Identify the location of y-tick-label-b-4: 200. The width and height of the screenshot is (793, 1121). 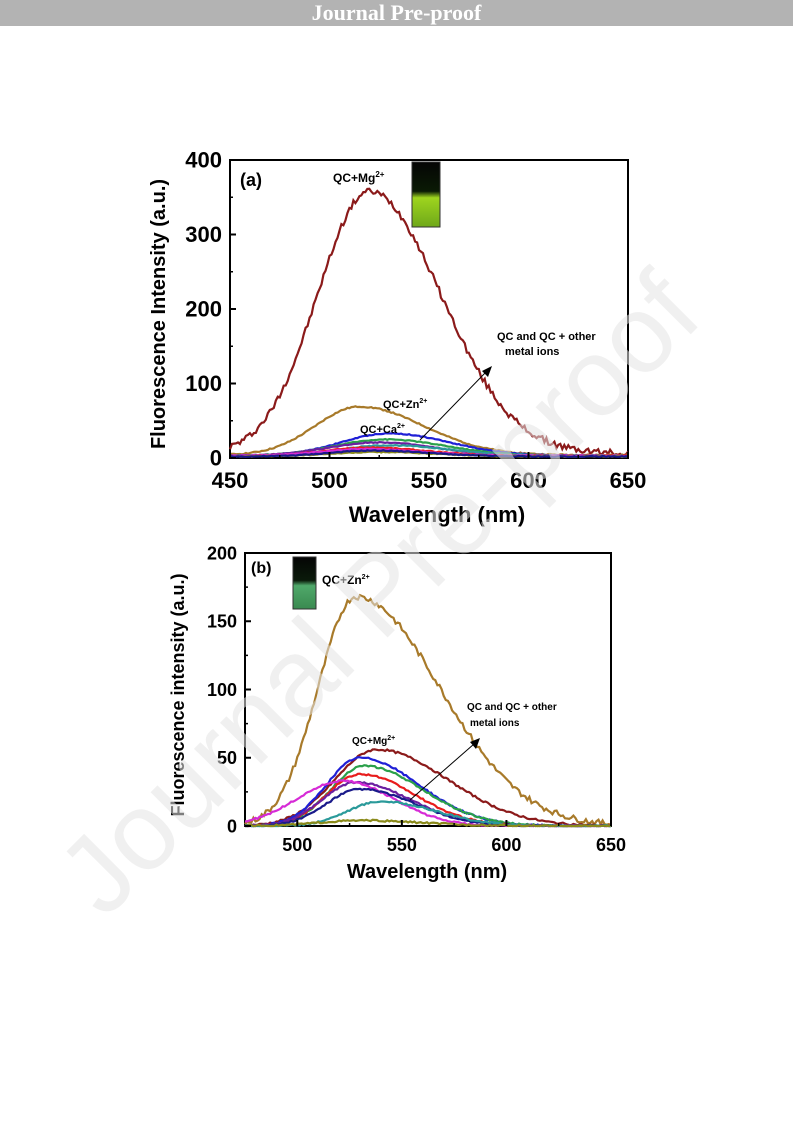
(222, 553).